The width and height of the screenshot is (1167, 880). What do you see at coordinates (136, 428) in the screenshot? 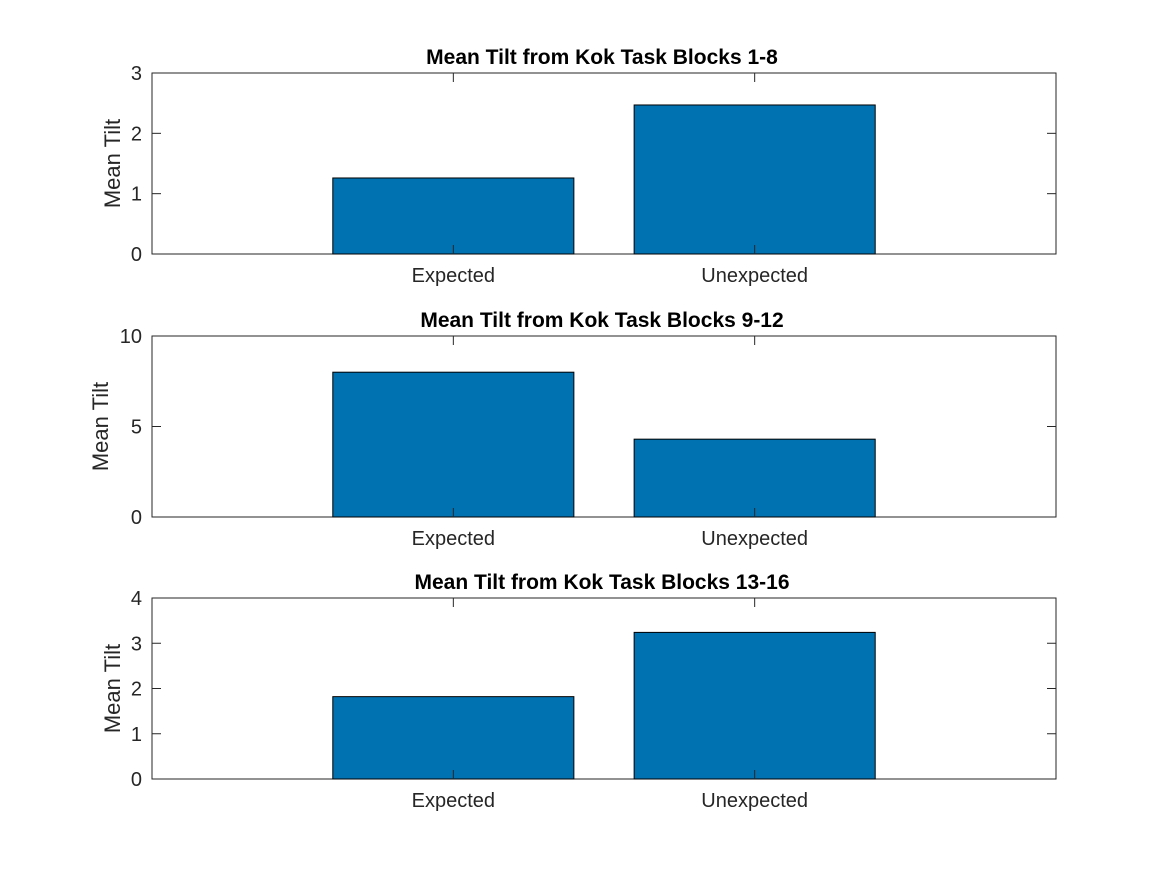
I see `y-tick-label: 5` at bounding box center [136, 428].